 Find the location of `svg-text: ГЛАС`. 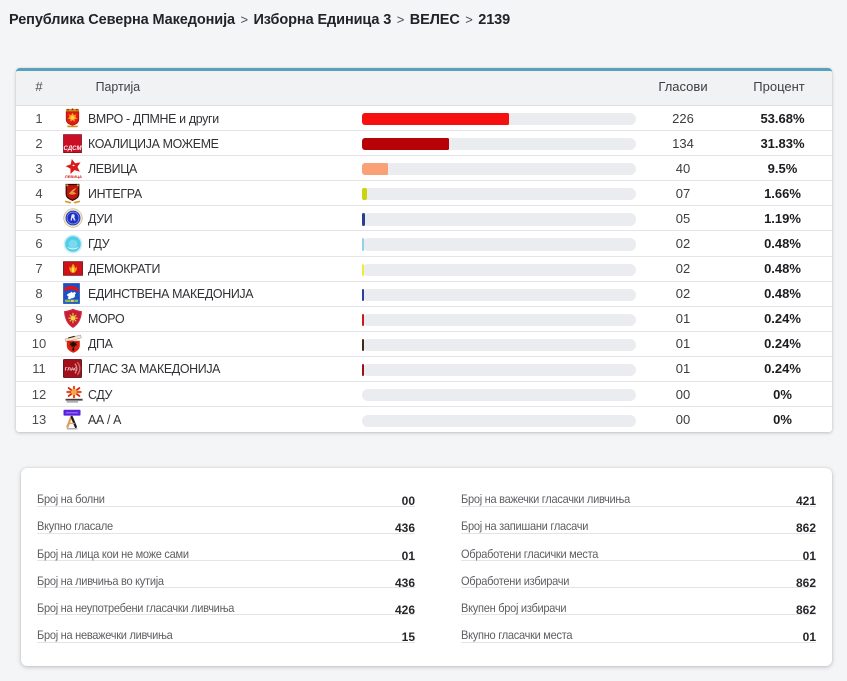

svg-text: ГЛАС is located at coordinates (71, 370).